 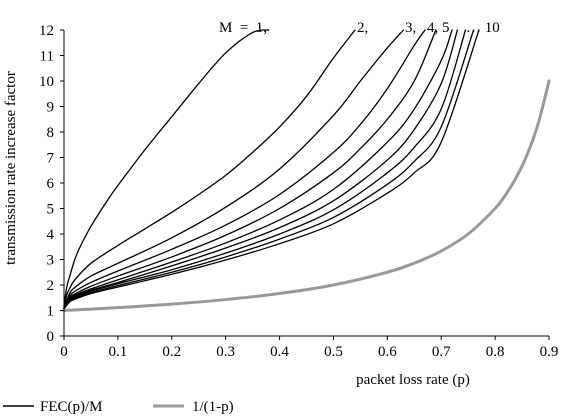 What do you see at coordinates (51, 210) in the screenshot?
I see `y-tick-label-5: 5` at bounding box center [51, 210].